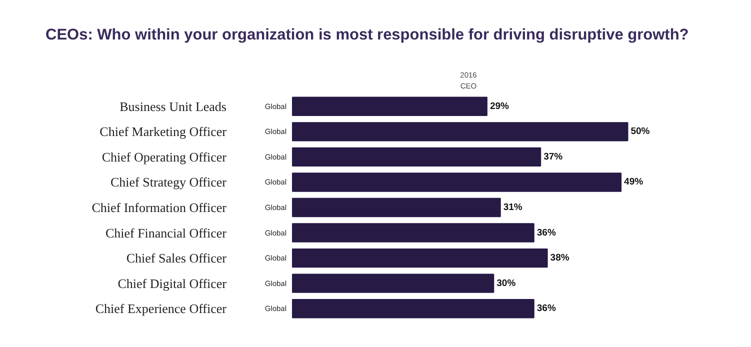  Describe the element at coordinates (164, 132) in the screenshot. I see `y-tick-label: Chief Marketing Officer` at that location.